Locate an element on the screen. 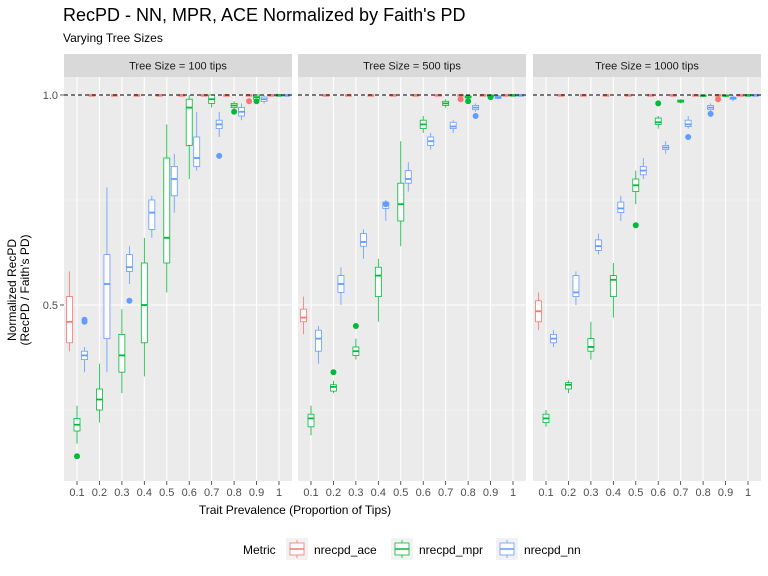  legend-item-nrecpd_nn: nrecpd_nn is located at coordinates (538, 549).